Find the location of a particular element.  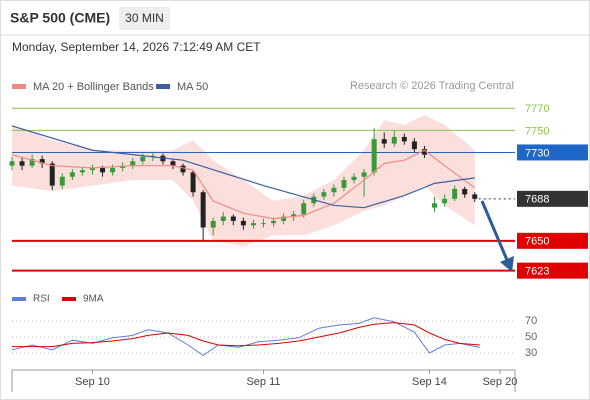

ma-line is located at coordinates (243, 184).